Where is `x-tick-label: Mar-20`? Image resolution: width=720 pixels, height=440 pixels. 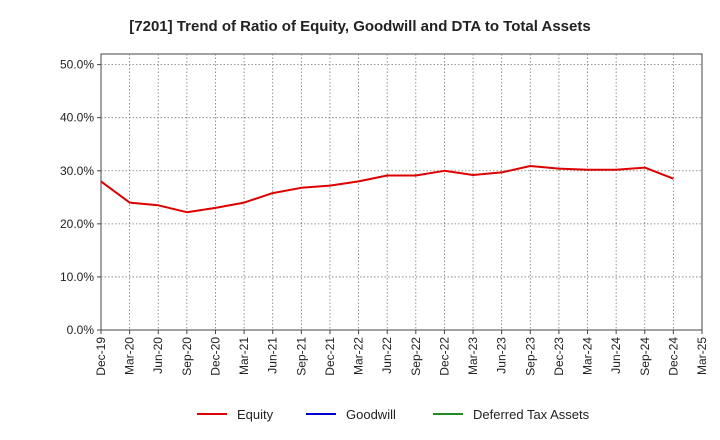 x-tick-label: Mar-20 is located at coordinates (130, 356).